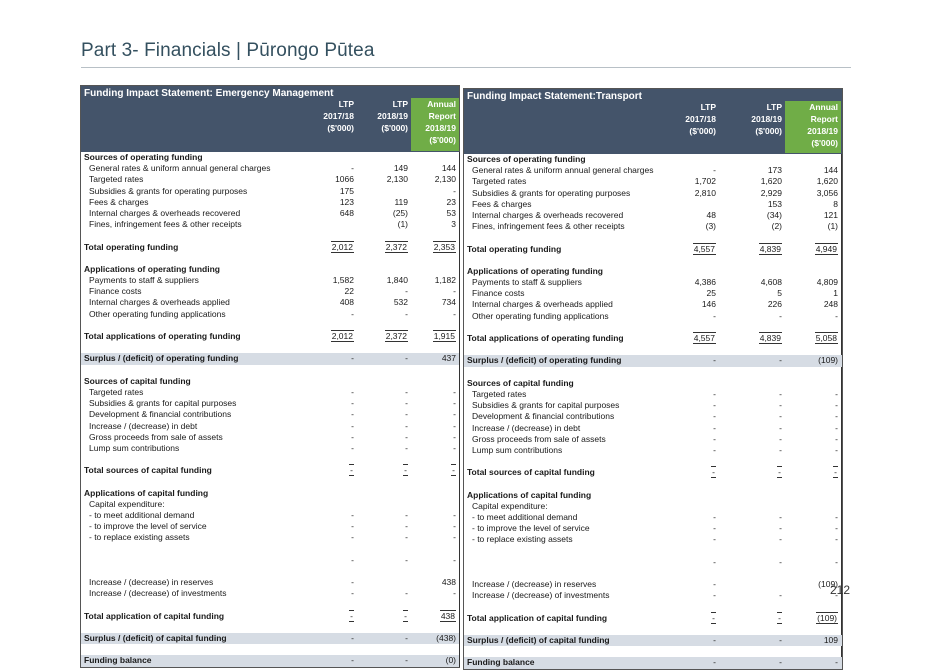 The image size is (928, 670). I want to click on row-label: Total applications of operating funding, so click(545, 338).